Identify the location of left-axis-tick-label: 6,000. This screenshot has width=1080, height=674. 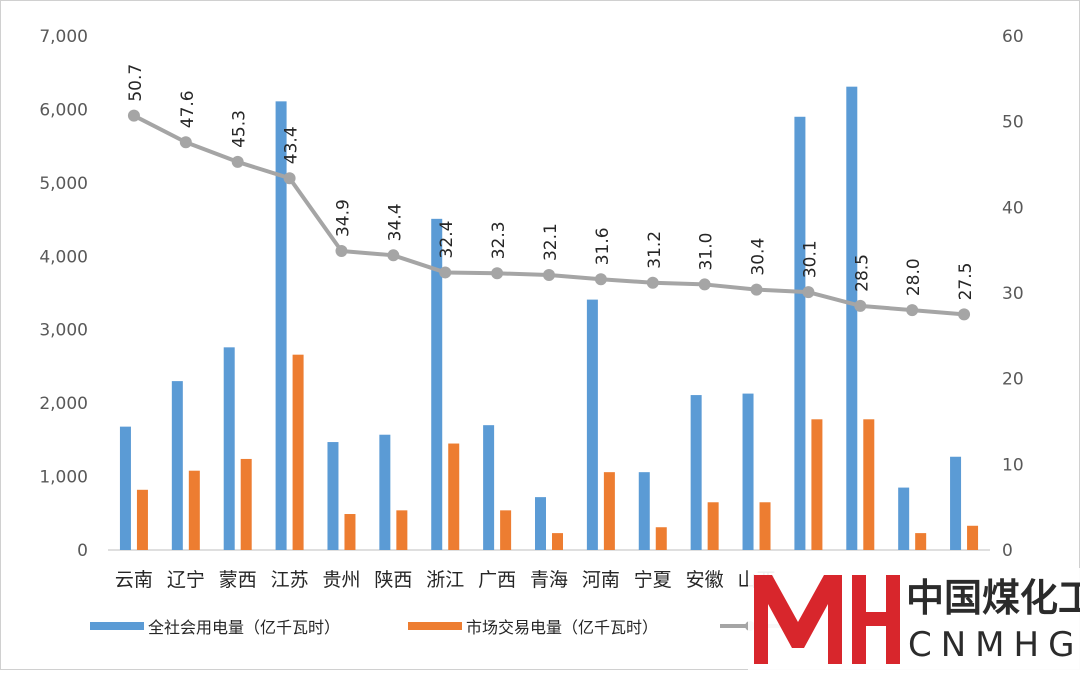
(63, 110).